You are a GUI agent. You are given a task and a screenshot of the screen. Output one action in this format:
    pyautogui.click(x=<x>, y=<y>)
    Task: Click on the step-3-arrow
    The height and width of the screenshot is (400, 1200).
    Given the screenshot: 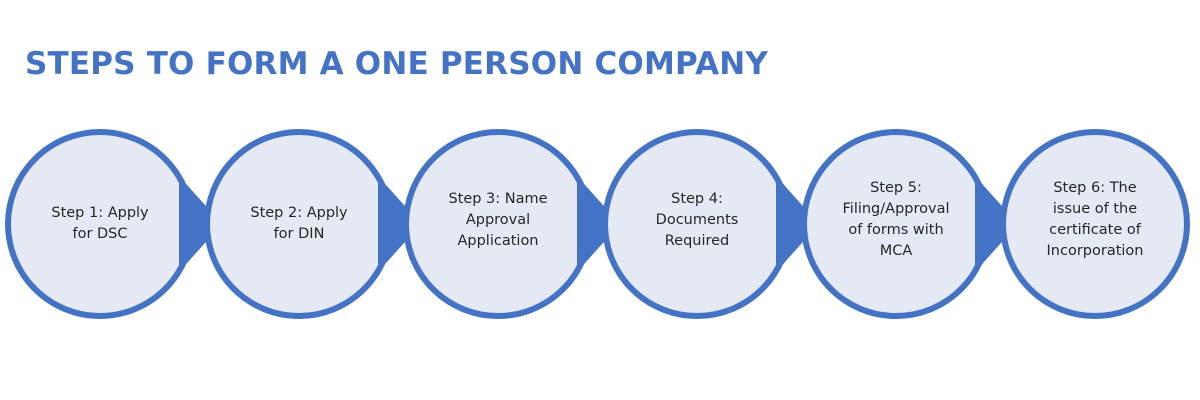 What is the action you would take?
    pyautogui.click(x=598, y=224)
    